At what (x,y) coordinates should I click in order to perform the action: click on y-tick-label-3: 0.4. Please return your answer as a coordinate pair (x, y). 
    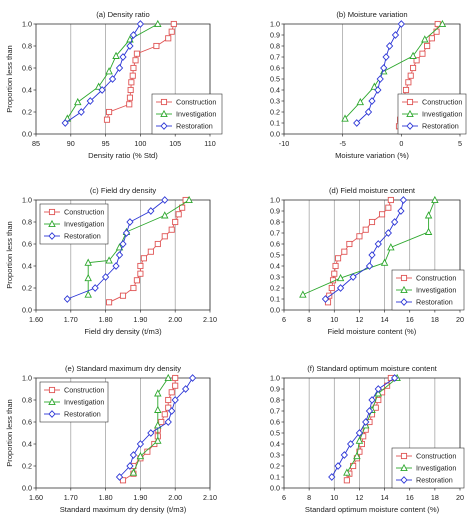
    Looking at the image, I should click on (27, 266).